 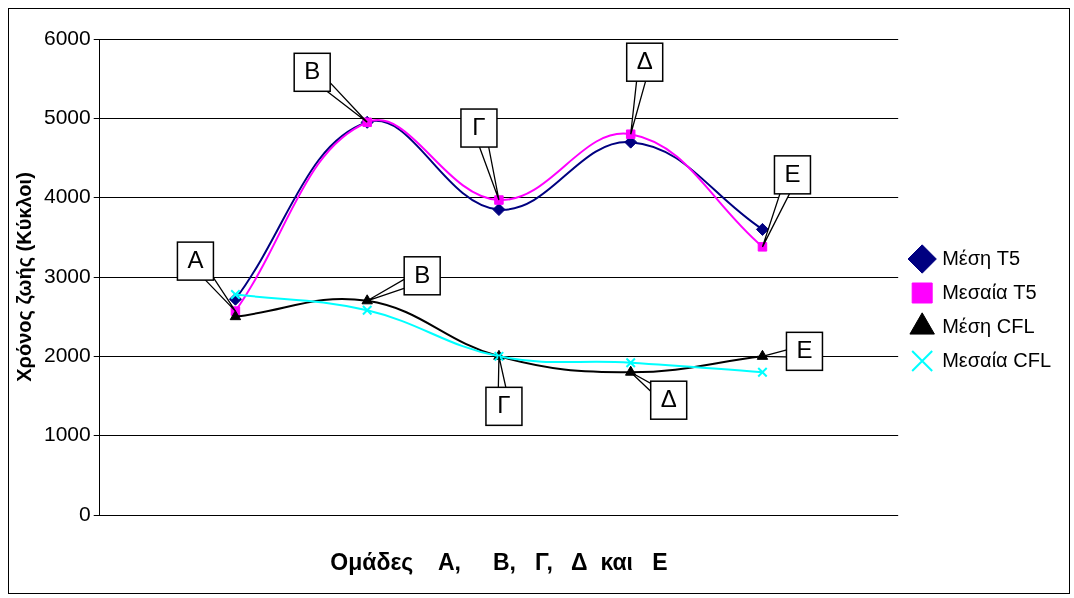 What do you see at coordinates (67, 37) in the screenshot?
I see `y-tick-label: 6000` at bounding box center [67, 37].